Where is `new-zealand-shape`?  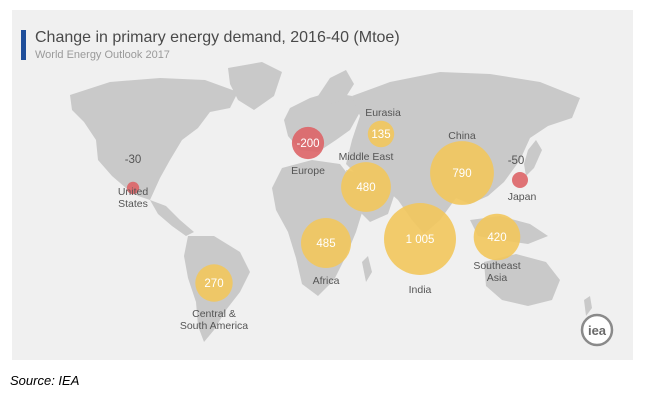
new-zealand-shape is located at coordinates (588, 306).